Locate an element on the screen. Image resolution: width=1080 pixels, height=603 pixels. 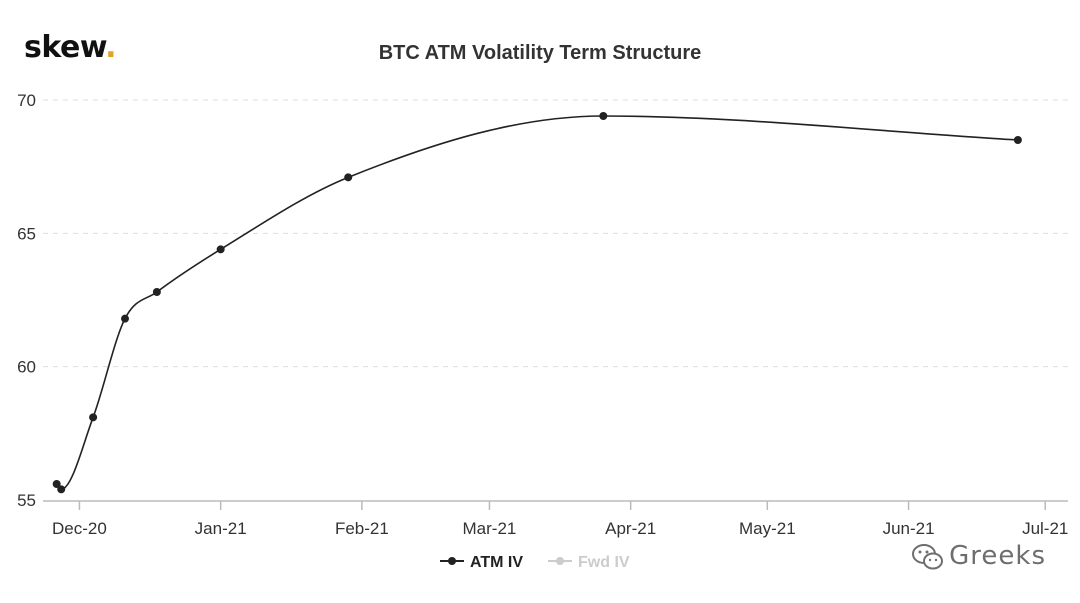
logo-text: skew is located at coordinates (65, 47).